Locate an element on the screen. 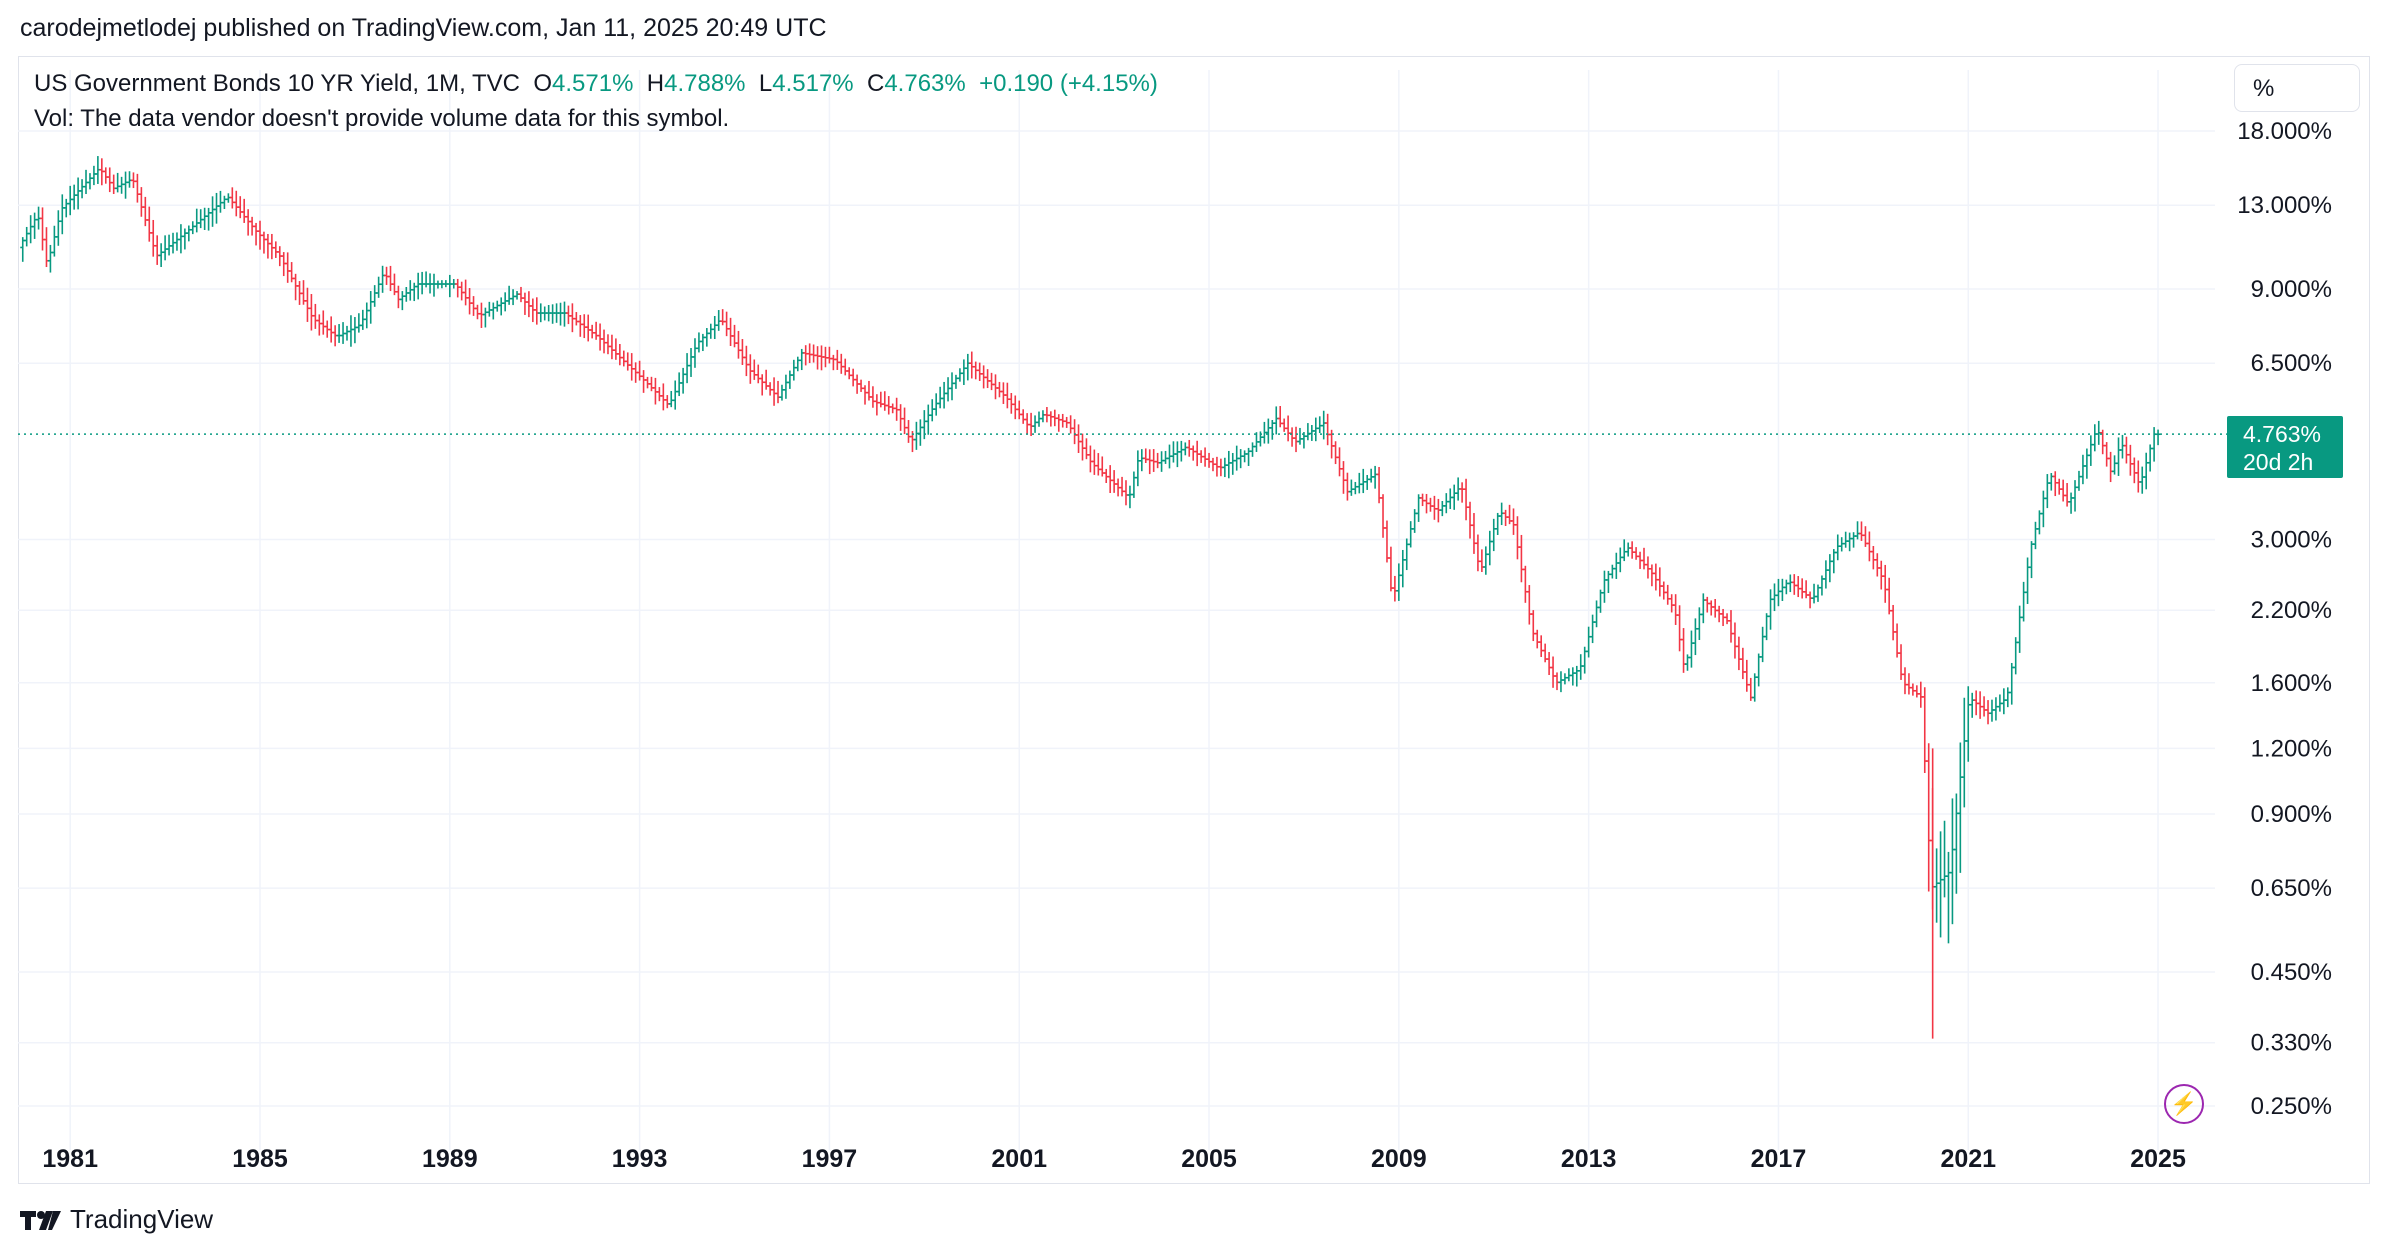 The height and width of the screenshot is (1254, 2390). legend-title: US Government Bonds 10 YR Yield, 1M, TVC is located at coordinates (277, 83).